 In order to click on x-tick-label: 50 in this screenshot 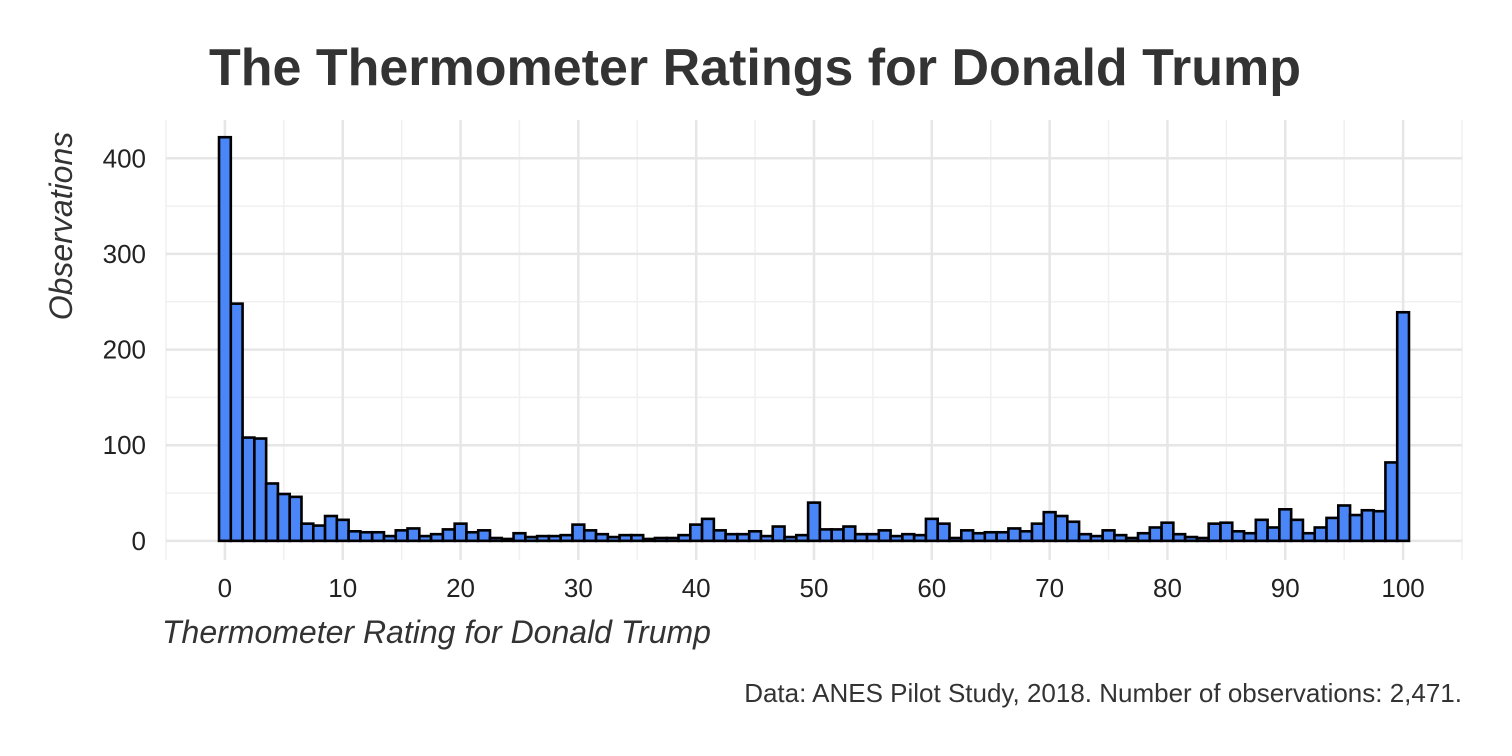, I will do `click(814, 588)`.